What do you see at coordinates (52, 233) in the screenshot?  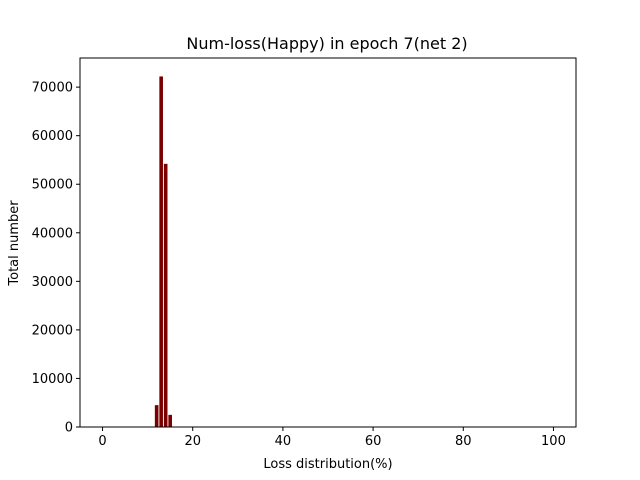 I see `y-tick-label: 40000` at bounding box center [52, 233].